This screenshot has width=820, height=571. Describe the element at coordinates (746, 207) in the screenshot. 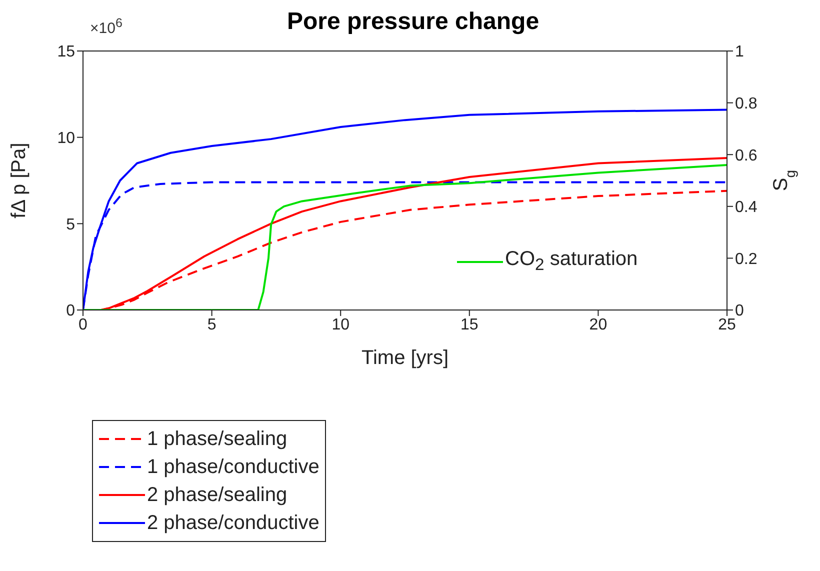

I see `y2-tick-label: 0.4` at that location.